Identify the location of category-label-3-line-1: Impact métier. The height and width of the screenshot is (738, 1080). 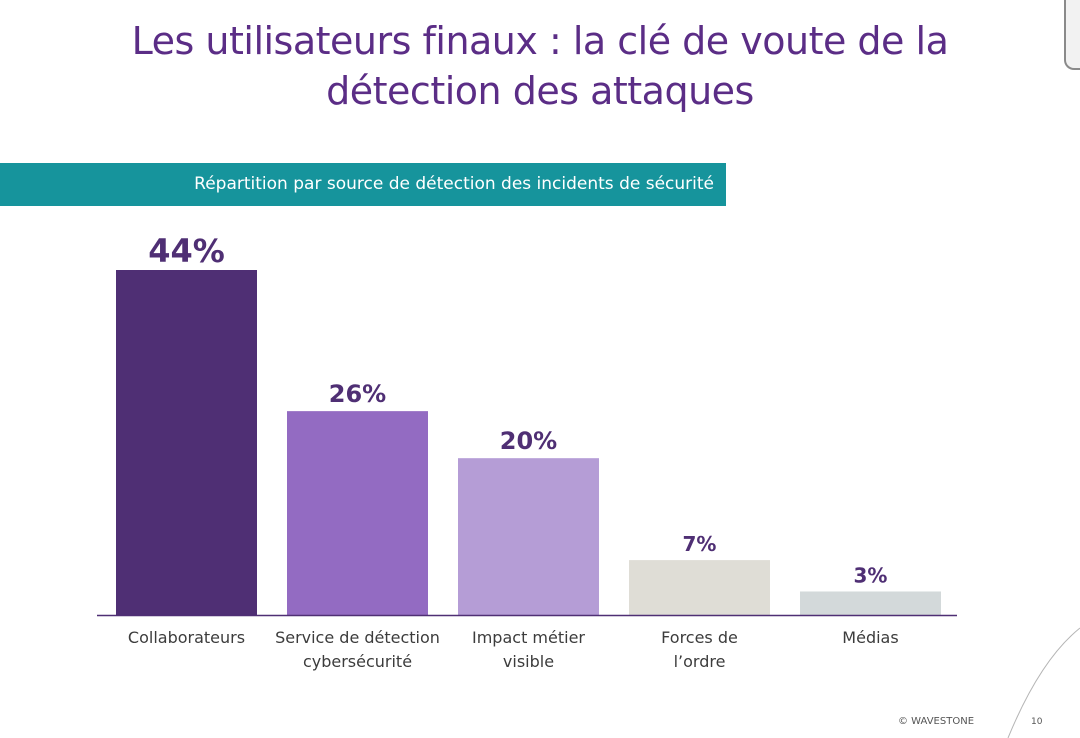
(528, 637).